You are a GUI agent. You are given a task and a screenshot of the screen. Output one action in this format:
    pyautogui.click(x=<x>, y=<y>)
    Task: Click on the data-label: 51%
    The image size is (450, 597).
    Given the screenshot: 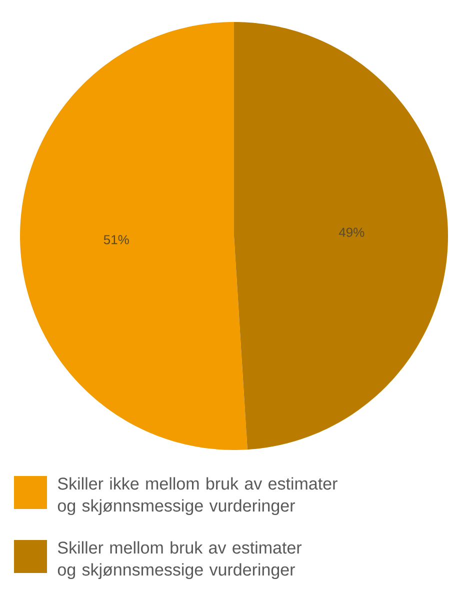 What is the action you would take?
    pyautogui.click(x=116, y=239)
    